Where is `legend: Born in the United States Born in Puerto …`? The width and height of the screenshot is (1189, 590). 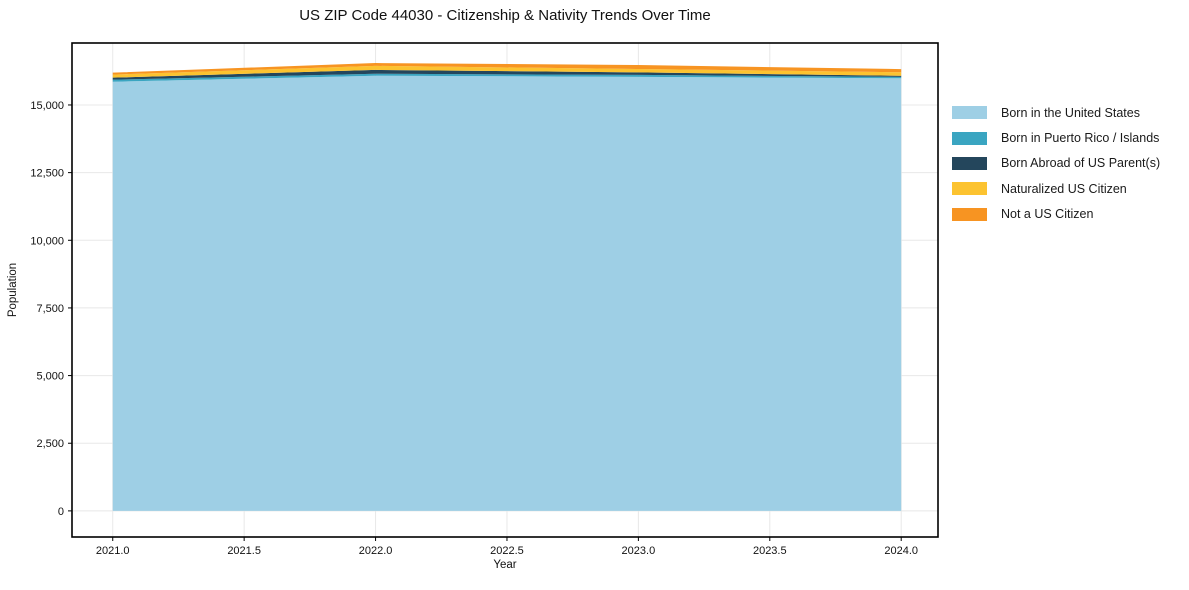
legend: Born in the United States Born in Puerto … is located at coordinates (1056, 163).